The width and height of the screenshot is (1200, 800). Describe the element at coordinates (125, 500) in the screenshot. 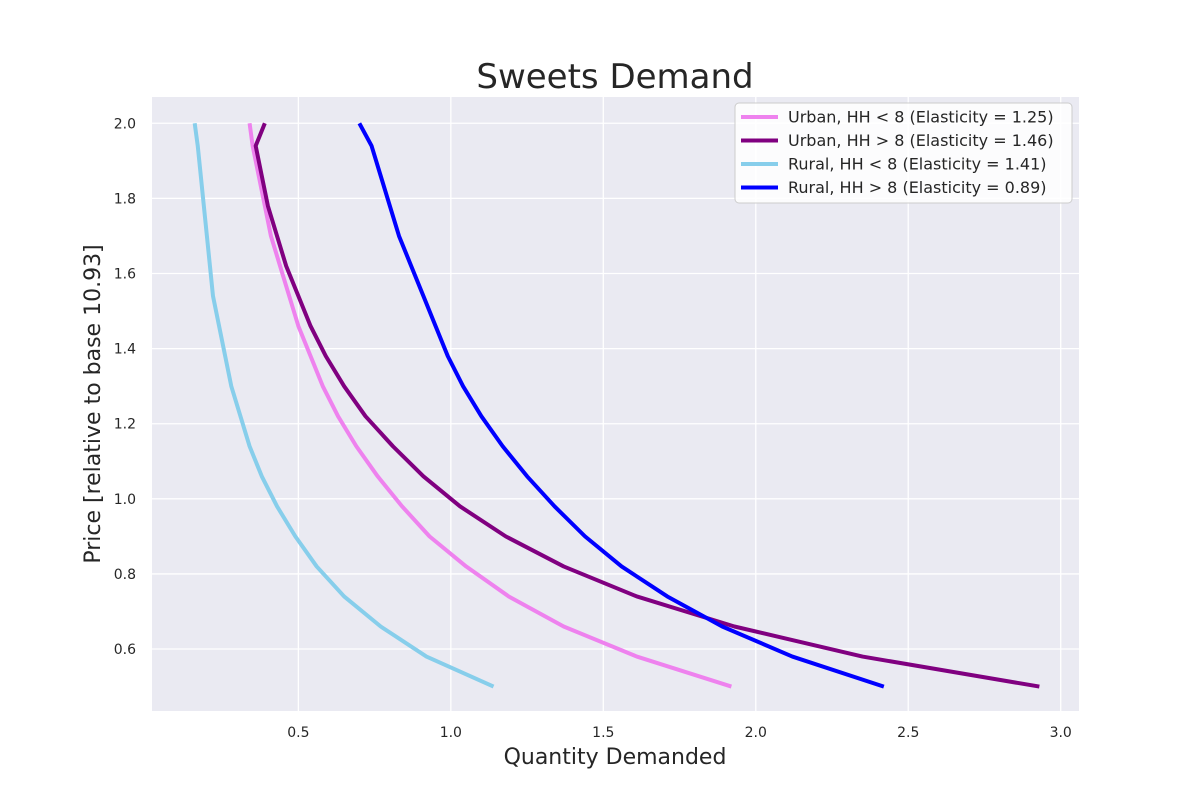

I see `y-tick-label: 1.0` at that location.